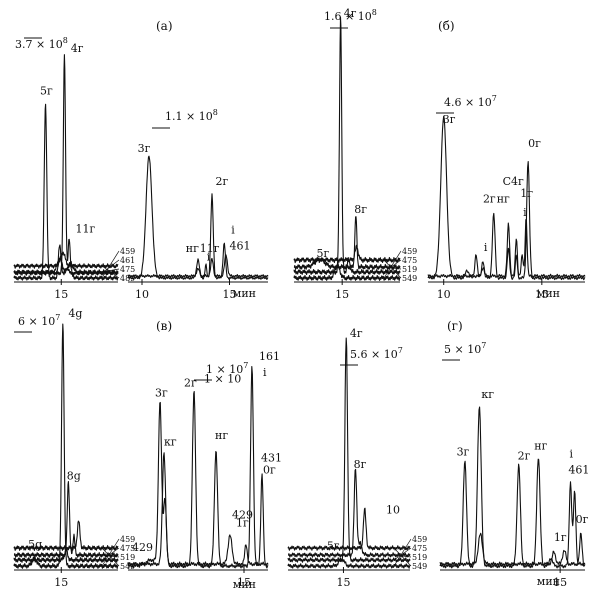  I want to click on channel-label: 461, so click(127, 260).